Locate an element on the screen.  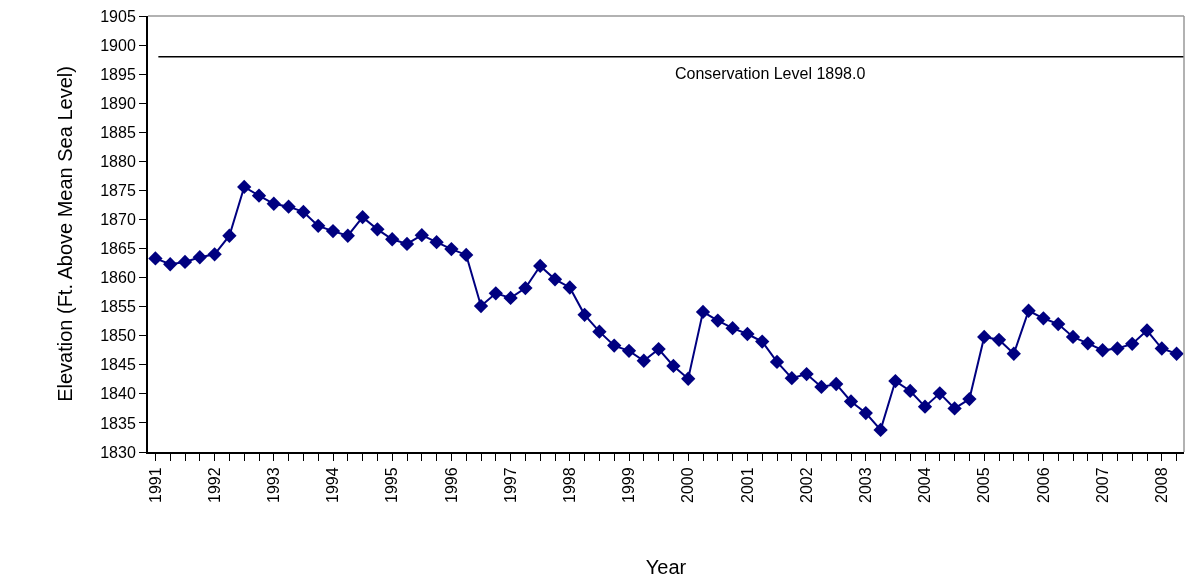
x-tick-label: 2006 is located at coordinates (1043, 485).